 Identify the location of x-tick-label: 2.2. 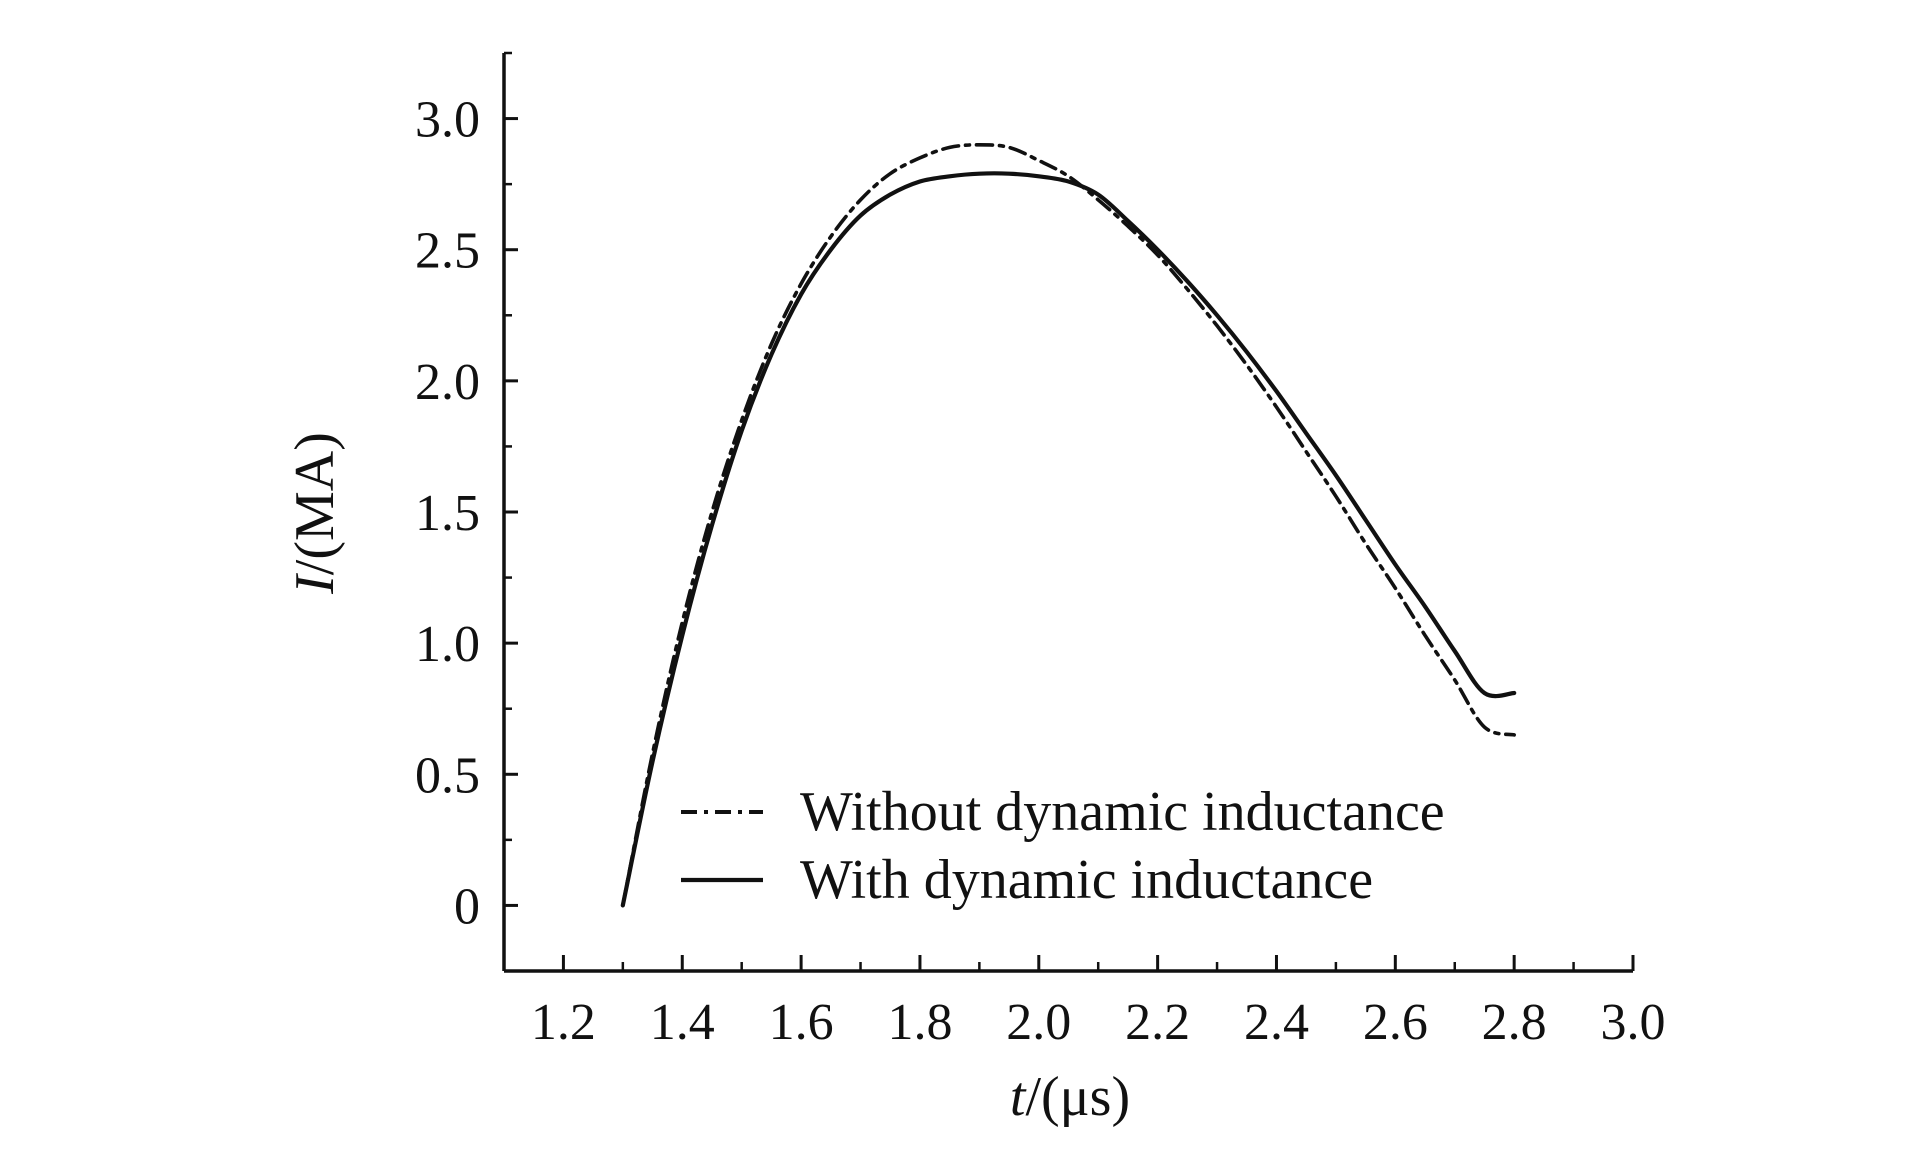
(1157, 1022).